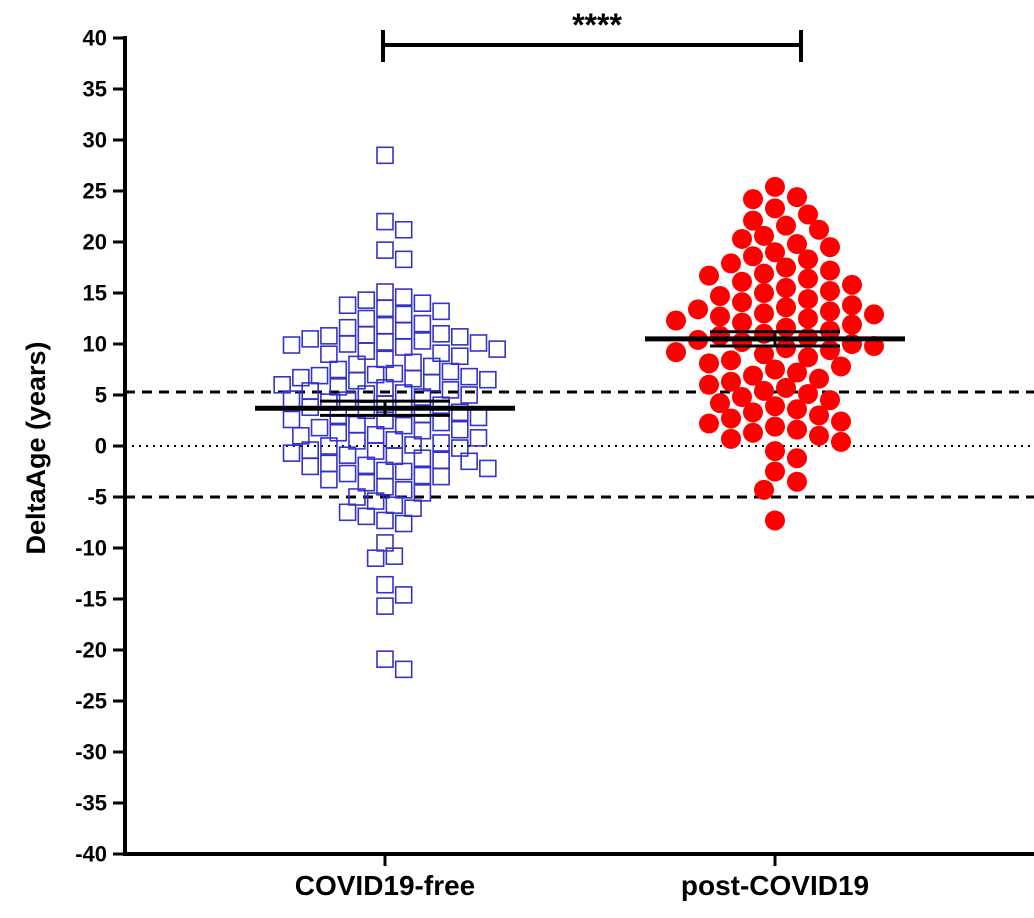 The width and height of the screenshot is (1034, 918). What do you see at coordinates (95, 344) in the screenshot?
I see `y-tick-label: 10` at bounding box center [95, 344].